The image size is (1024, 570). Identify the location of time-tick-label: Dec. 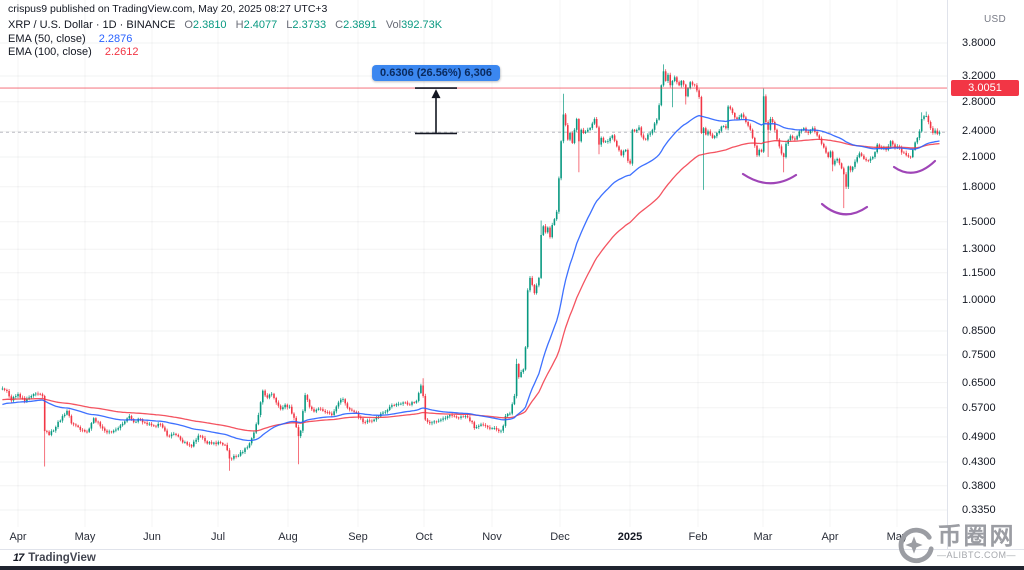
(560, 537).